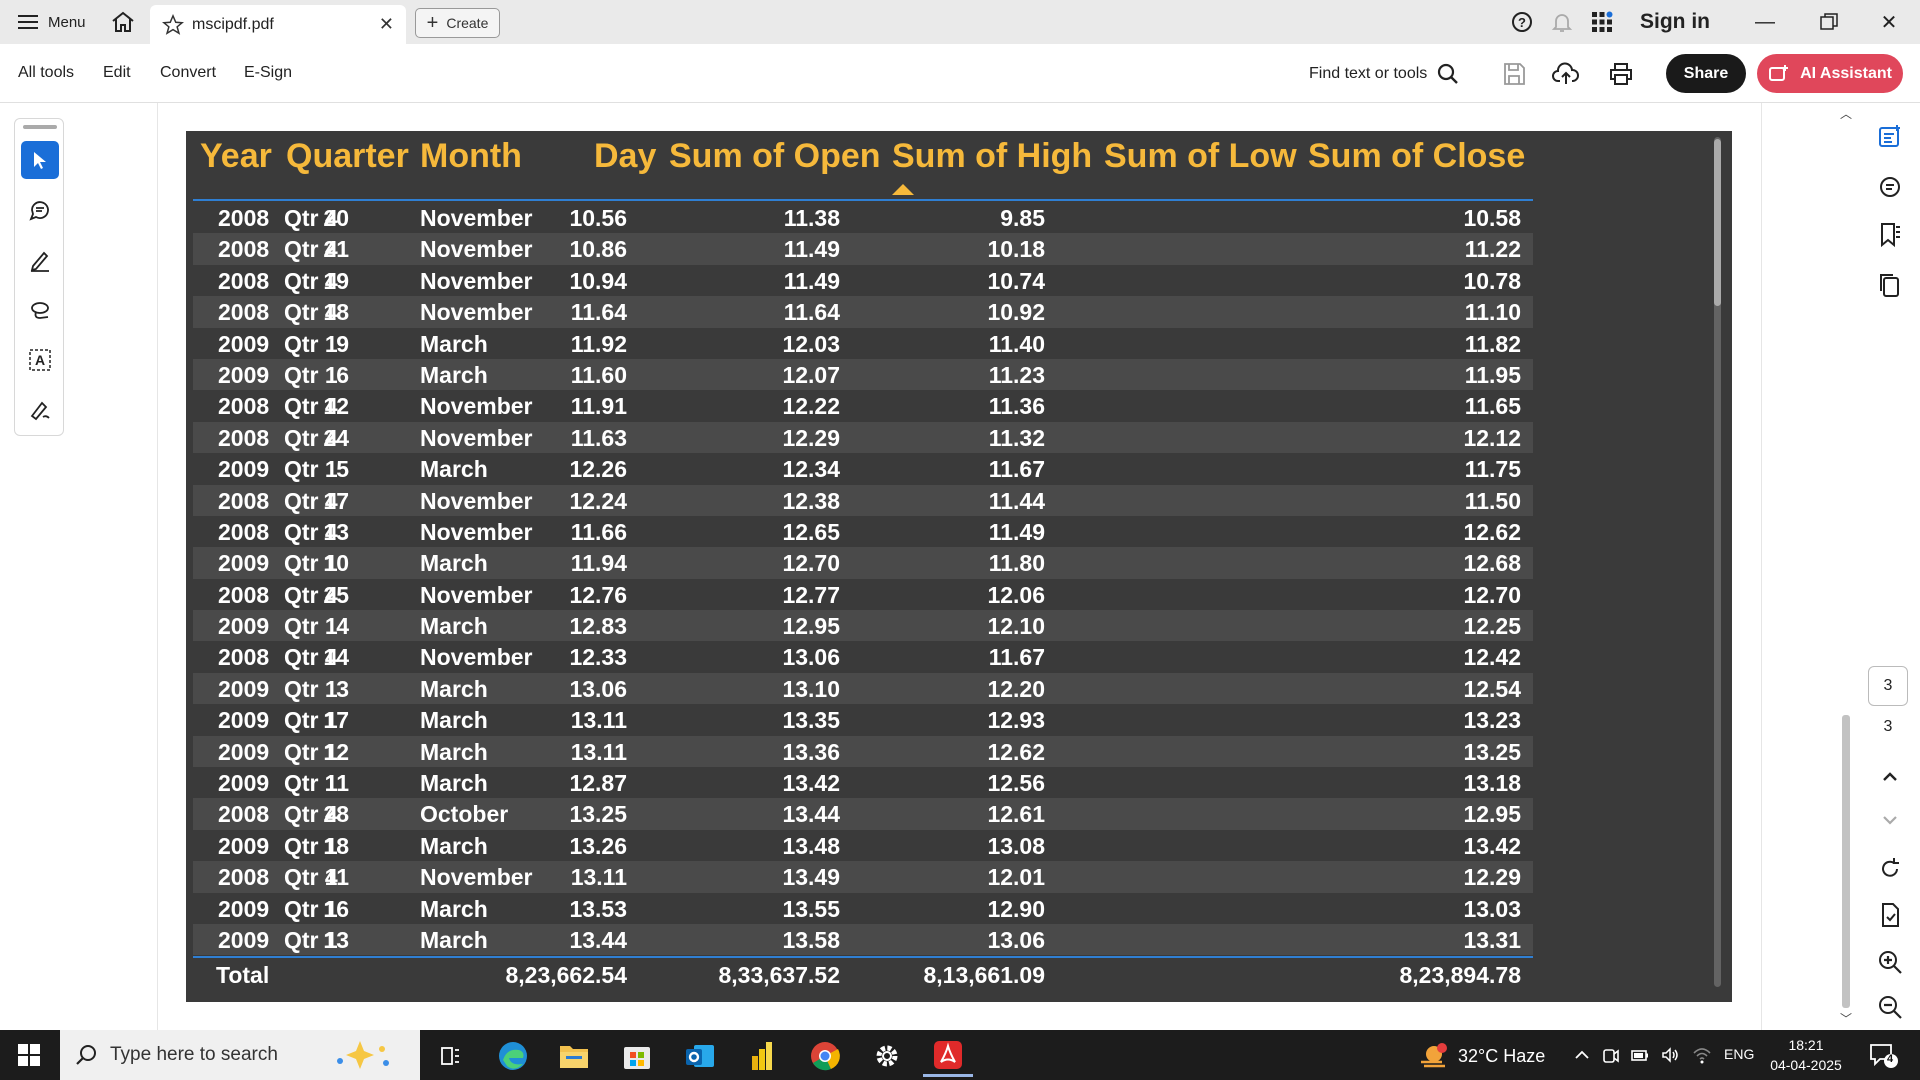  What do you see at coordinates (1562, 22) in the screenshot?
I see `bell-icon` at bounding box center [1562, 22].